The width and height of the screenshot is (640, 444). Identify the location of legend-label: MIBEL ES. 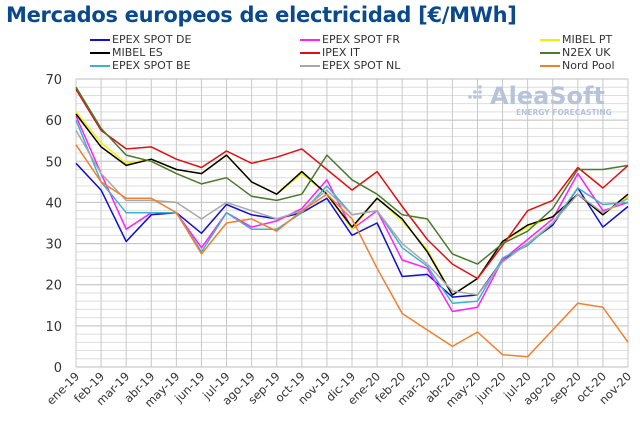
(137, 52).